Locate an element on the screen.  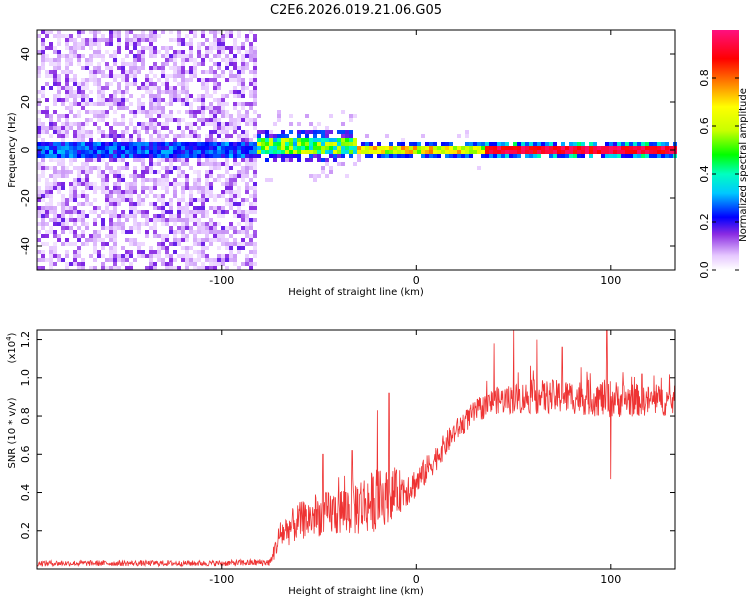
snr-y-multiplier-close: ) is located at coordinates (12, 334).